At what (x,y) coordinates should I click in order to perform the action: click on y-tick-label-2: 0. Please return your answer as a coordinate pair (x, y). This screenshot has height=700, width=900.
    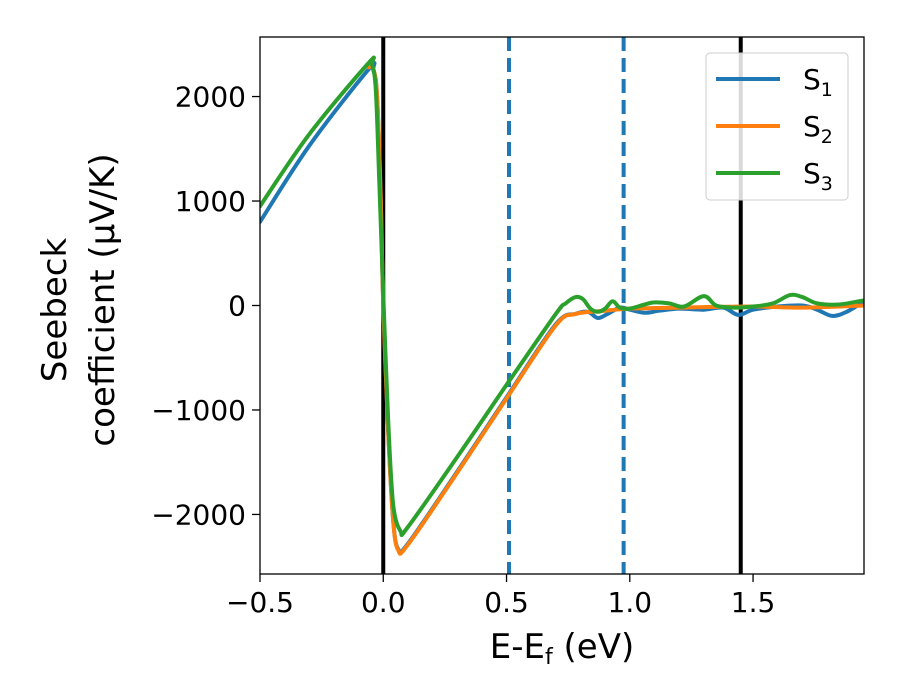
    Looking at the image, I should click on (237, 306).